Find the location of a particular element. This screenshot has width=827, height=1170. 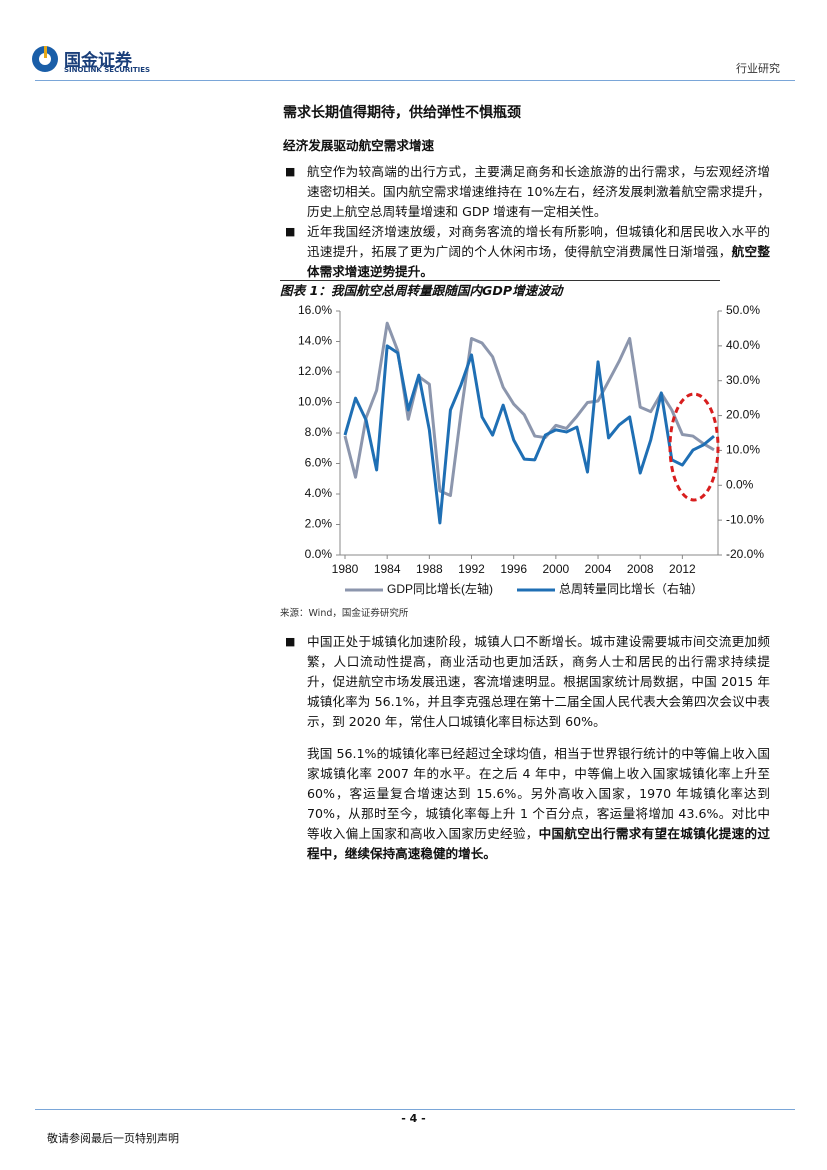

logo-icon is located at coordinates (45, 59).